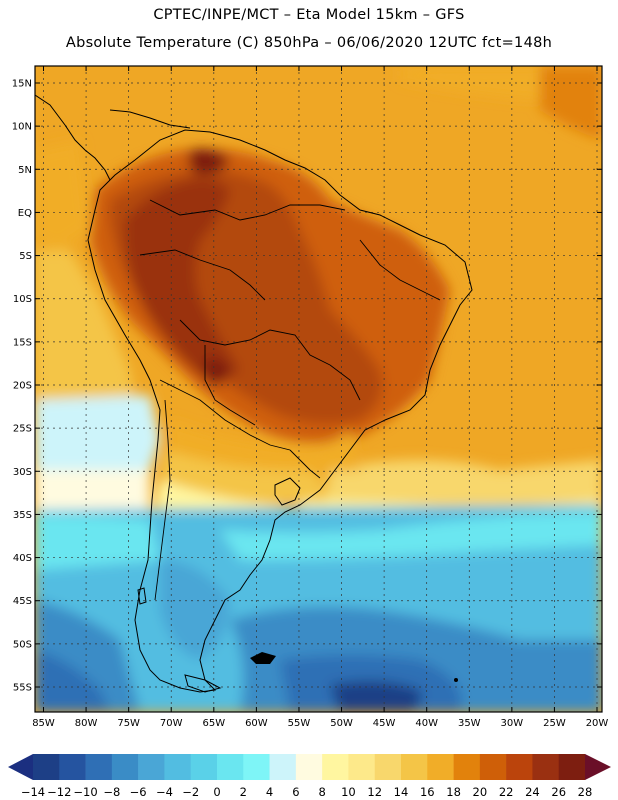  I want to click on lat-label: 15N, so click(22, 84).